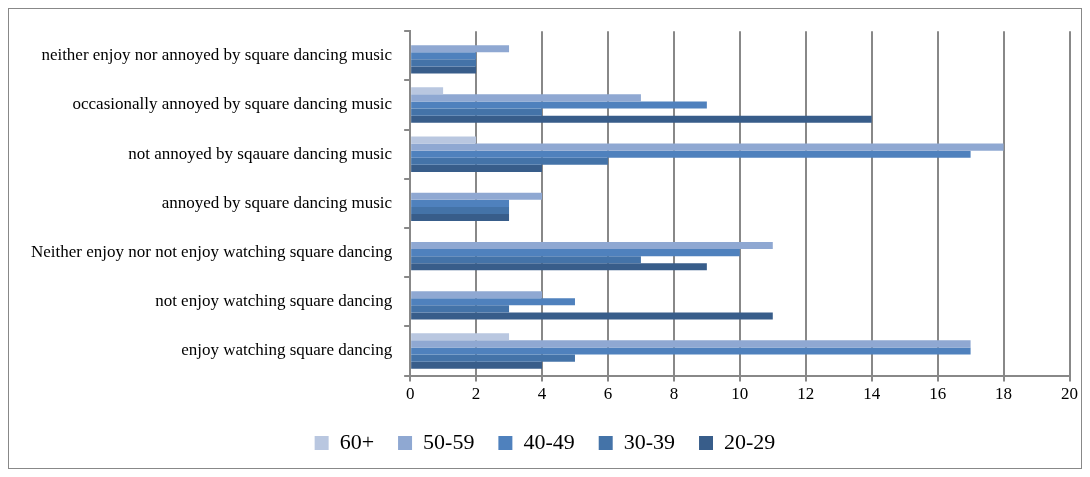  I want to click on legend-label: 40-49, so click(549, 441).